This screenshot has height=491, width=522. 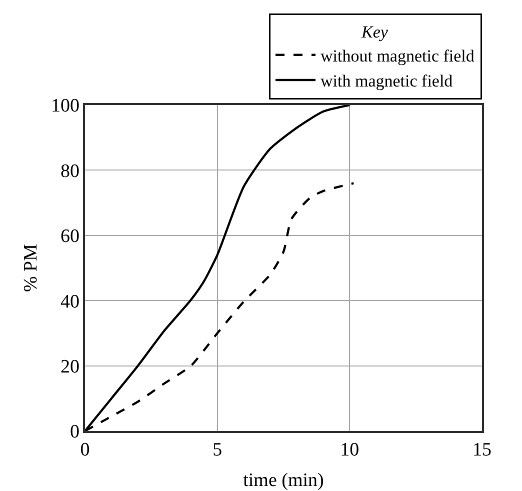 What do you see at coordinates (65, 106) in the screenshot?
I see `y-tick-label: 100` at bounding box center [65, 106].